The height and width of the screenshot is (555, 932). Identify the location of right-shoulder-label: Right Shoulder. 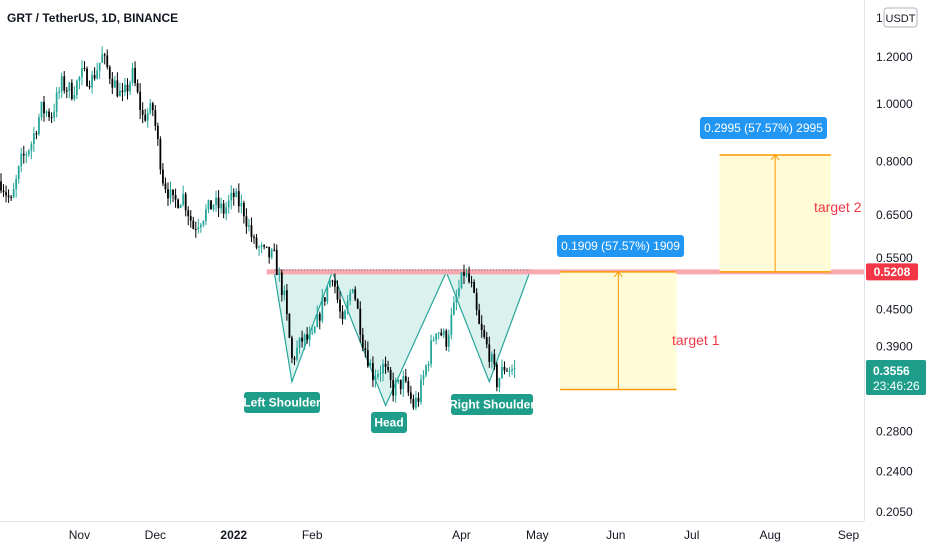
(492, 404).